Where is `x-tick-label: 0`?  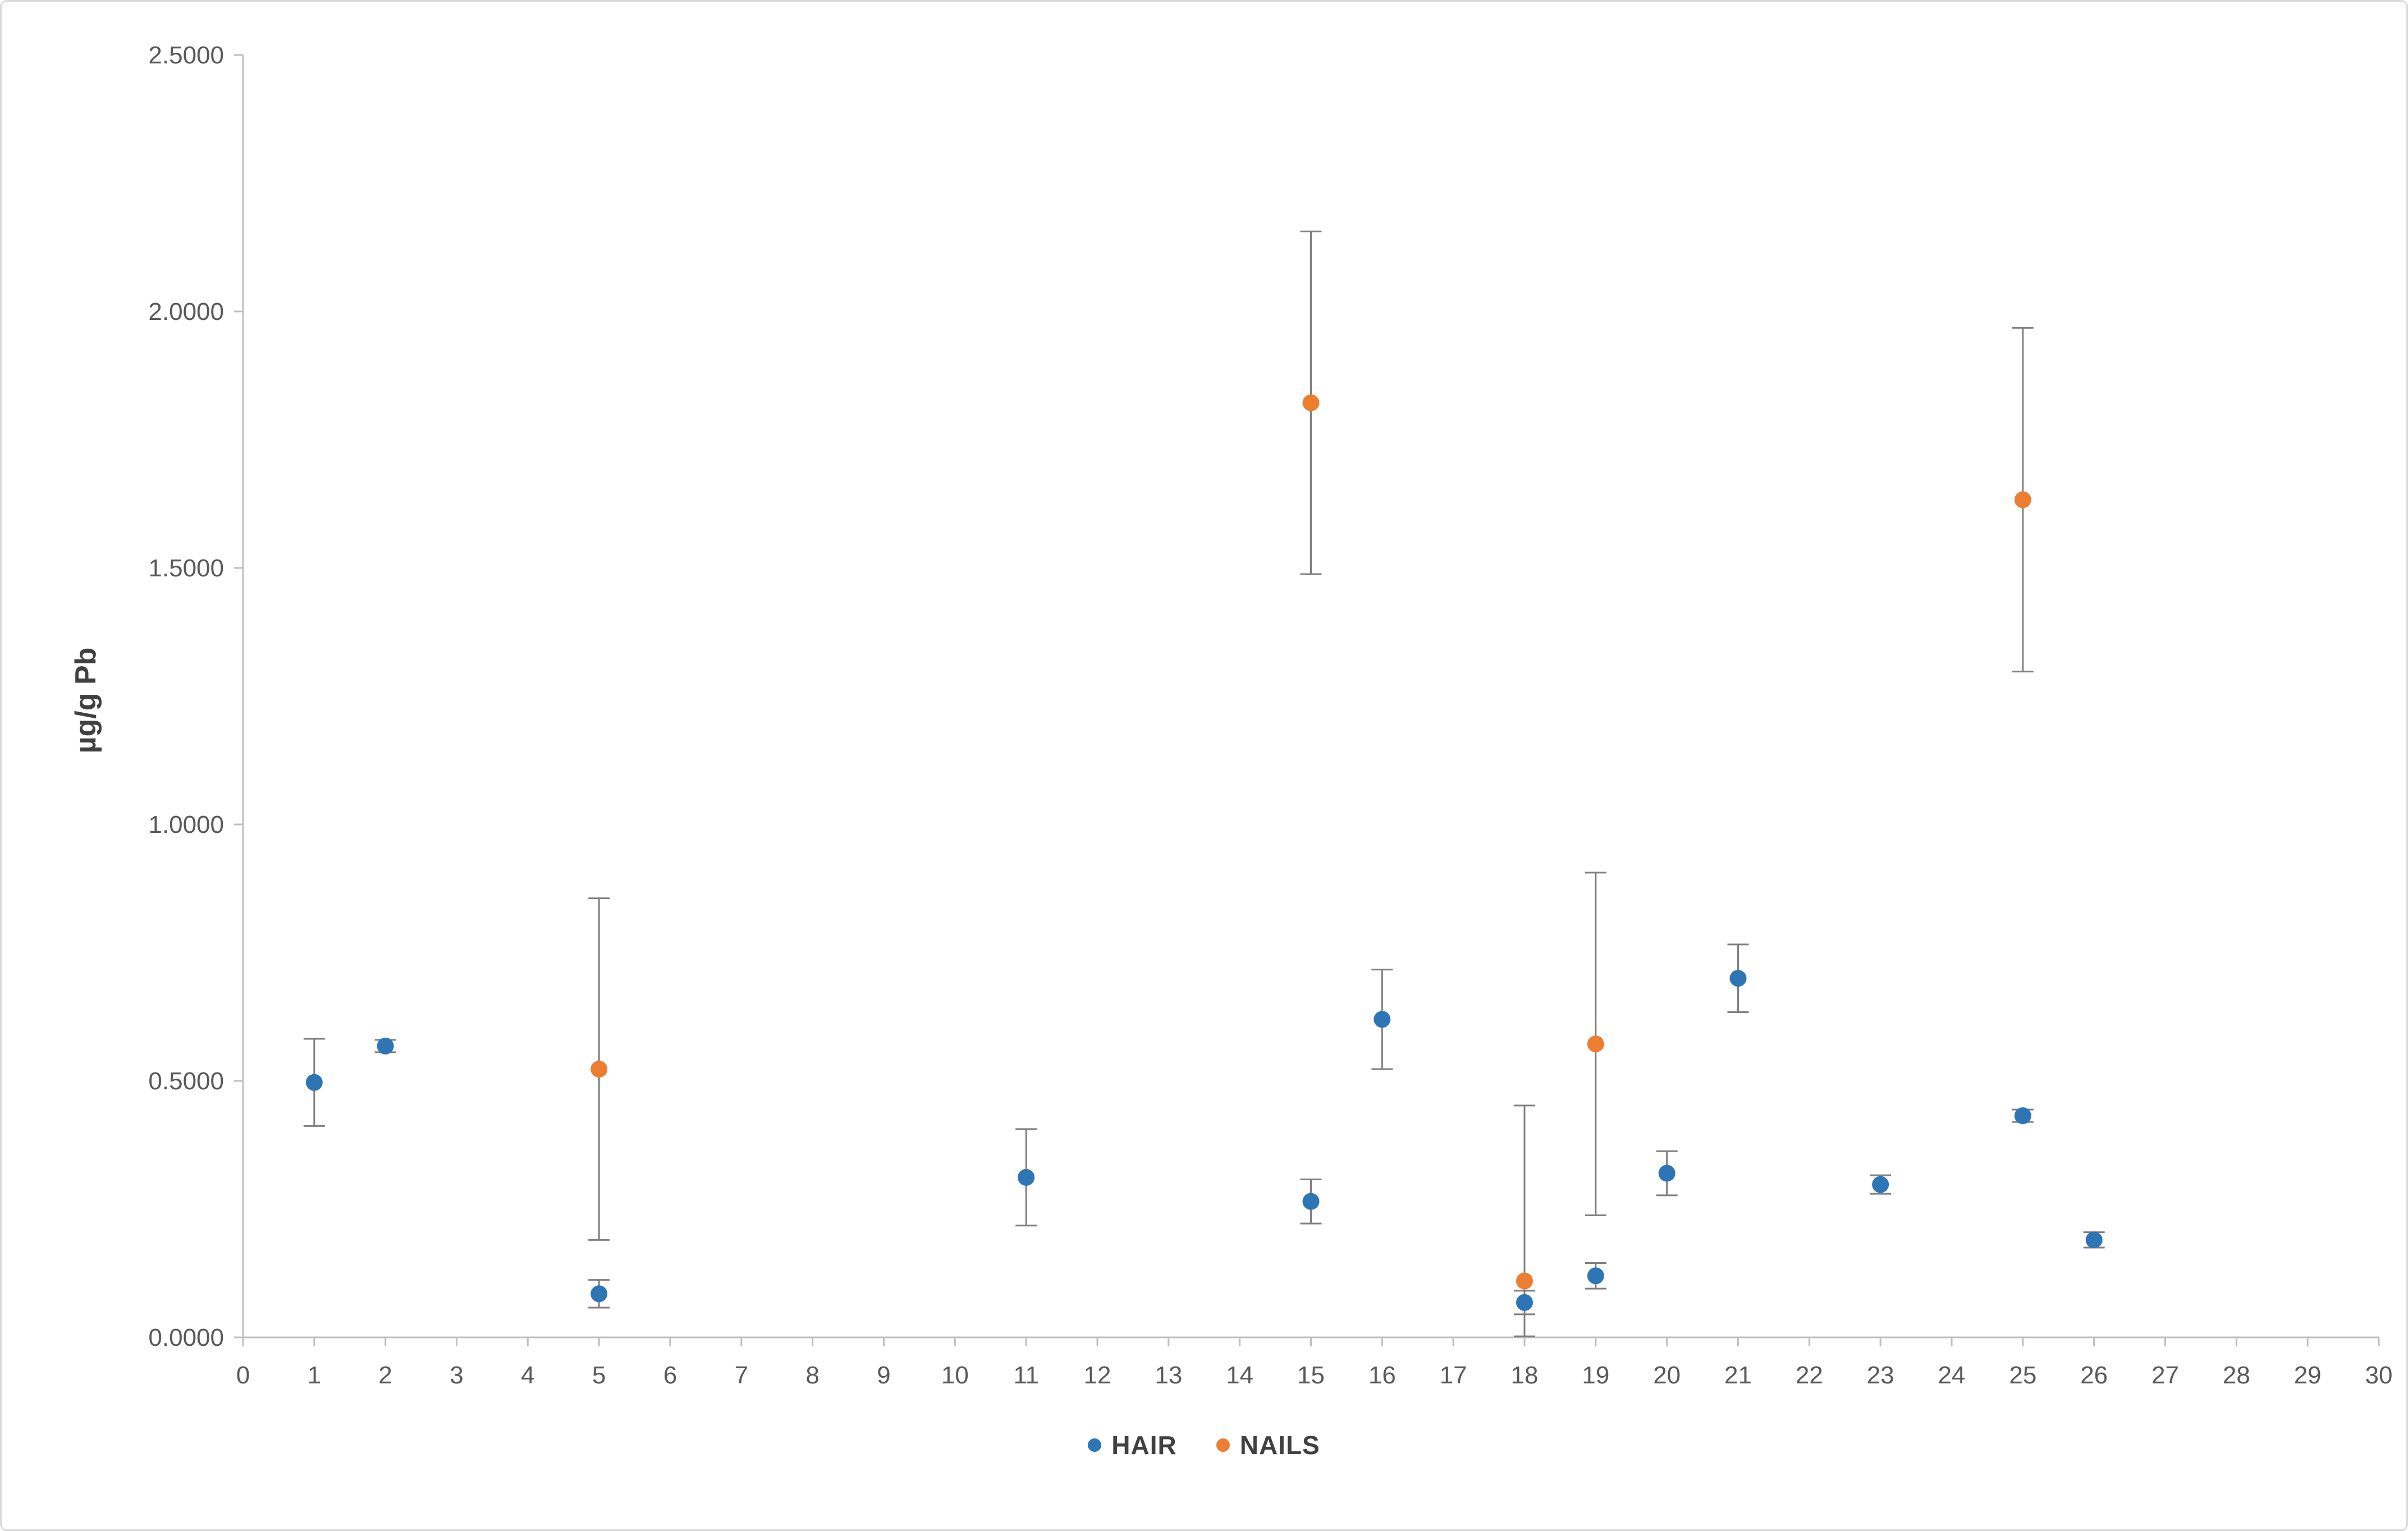 x-tick-label: 0 is located at coordinates (243, 1375).